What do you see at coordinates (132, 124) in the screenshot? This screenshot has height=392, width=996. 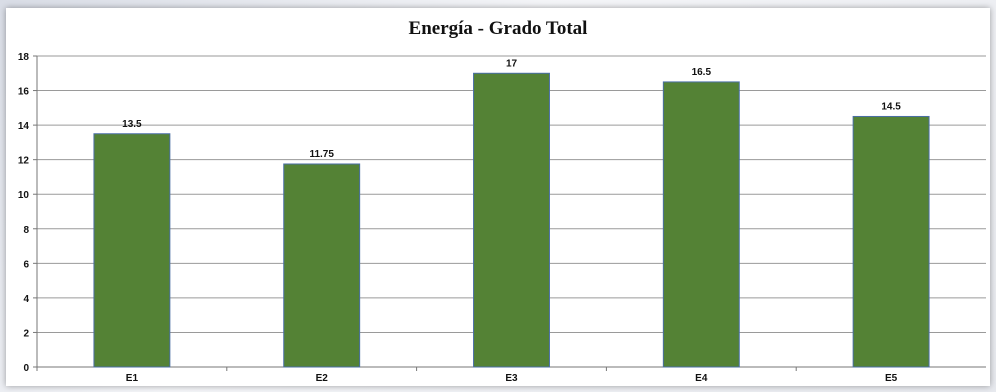 I see `data-label-E1: 13.5` at bounding box center [132, 124].